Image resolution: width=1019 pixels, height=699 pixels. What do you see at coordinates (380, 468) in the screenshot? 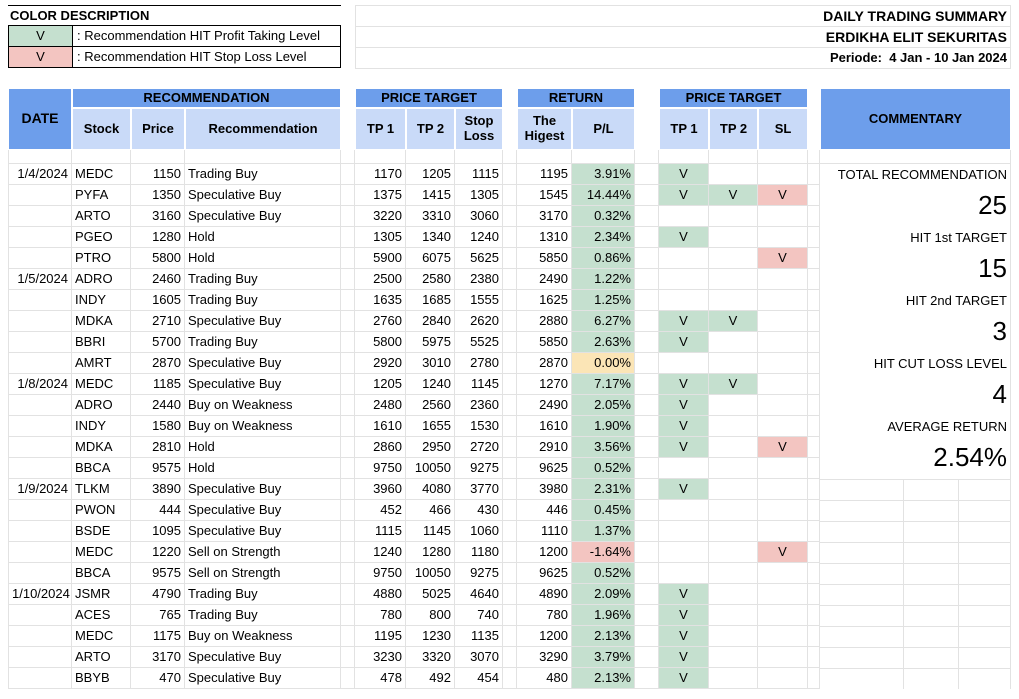
I see `cell-tp1: 9750` at bounding box center [380, 468].